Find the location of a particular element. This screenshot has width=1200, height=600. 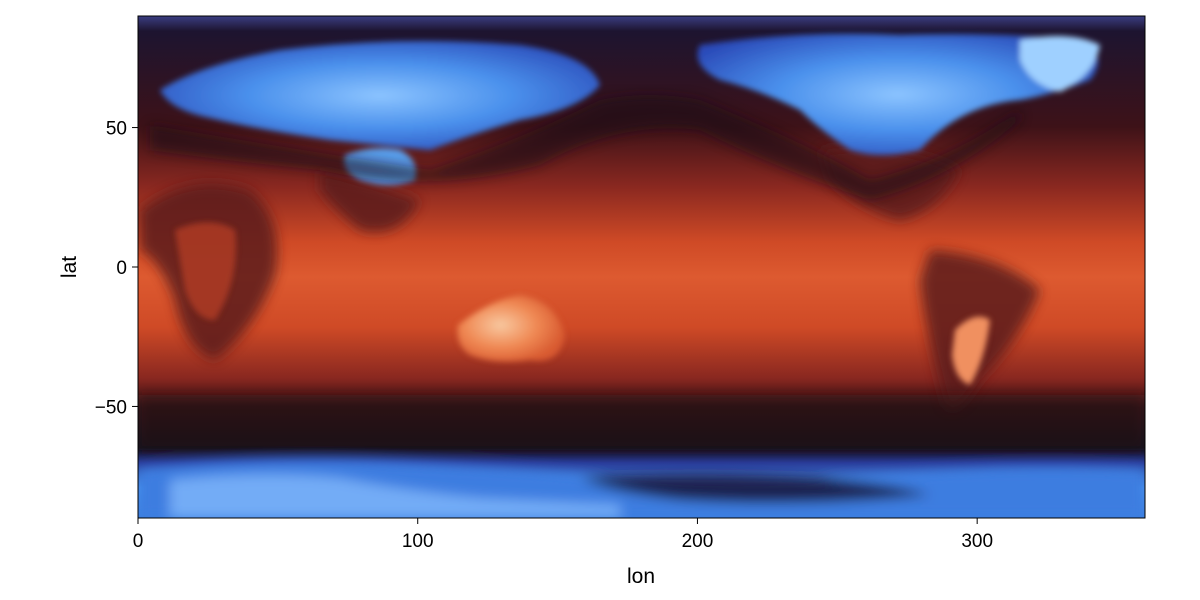

x-tick-label: 100 is located at coordinates (418, 541).